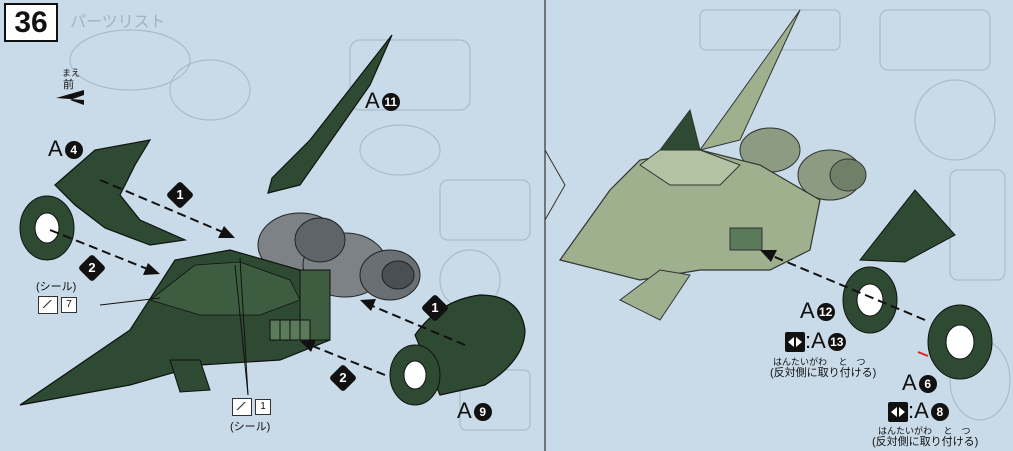  I want to click on step-marker-2b: 2, so click(343, 378).